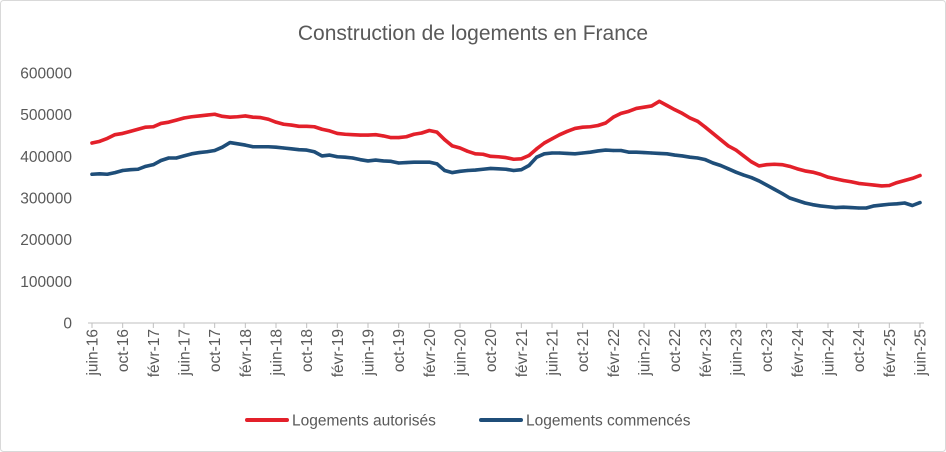 This screenshot has width=946, height=452. Describe the element at coordinates (67, 324) in the screenshot. I see `y-tick-label: 0` at that location.